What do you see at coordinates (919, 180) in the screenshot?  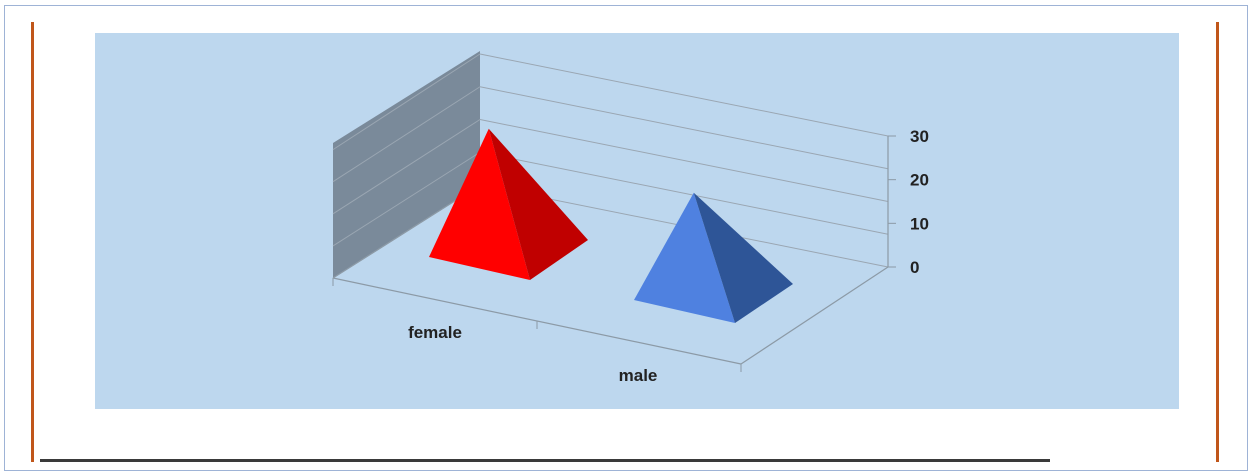 I see `y-tick-label: 20` at bounding box center [919, 180].